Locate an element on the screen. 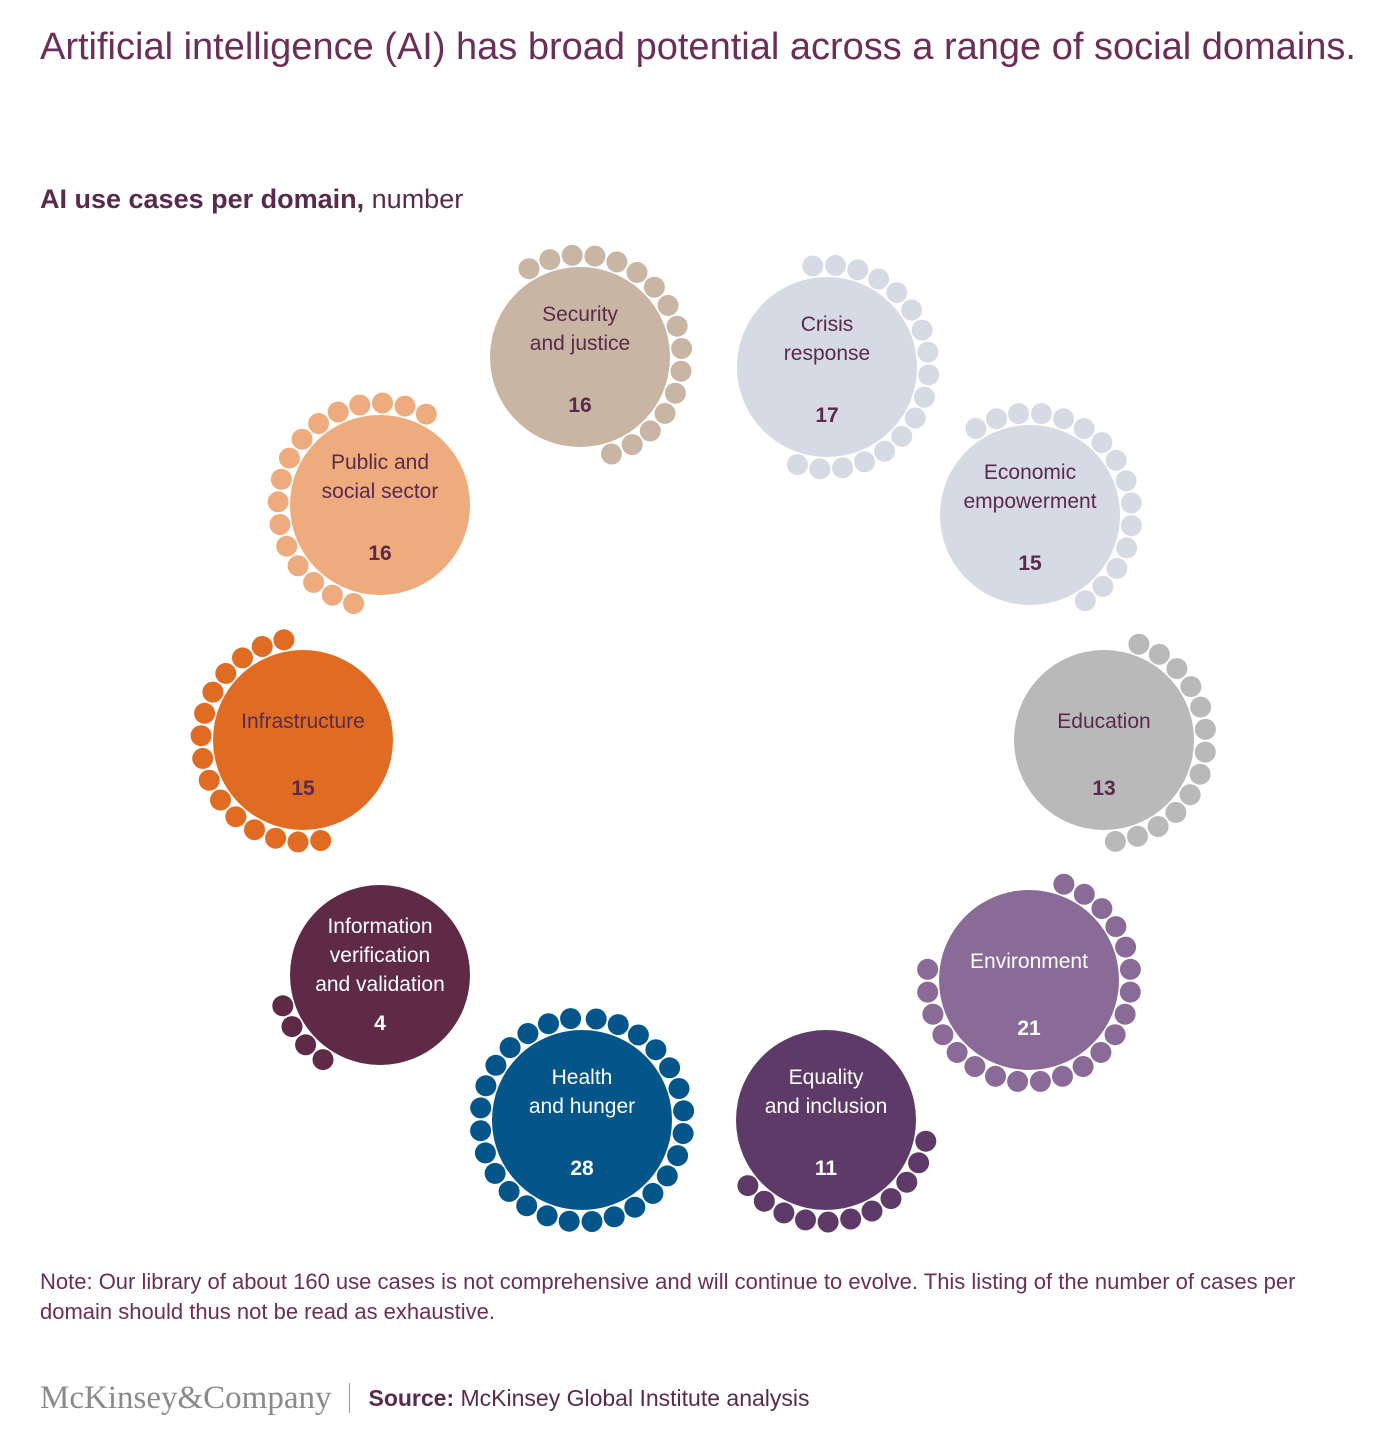  bubble-security-and-justice: Security and justice 16 is located at coordinates (591, 354).